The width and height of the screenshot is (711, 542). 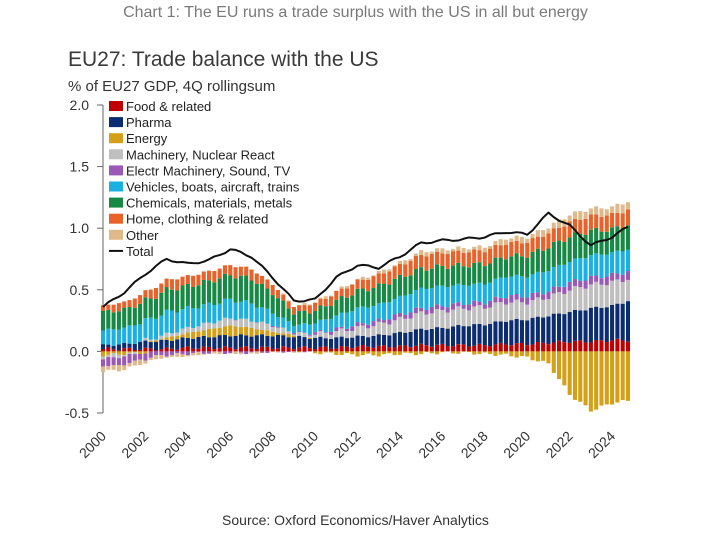 What do you see at coordinates (116, 138) in the screenshot?
I see `legend-swatch` at bounding box center [116, 138].